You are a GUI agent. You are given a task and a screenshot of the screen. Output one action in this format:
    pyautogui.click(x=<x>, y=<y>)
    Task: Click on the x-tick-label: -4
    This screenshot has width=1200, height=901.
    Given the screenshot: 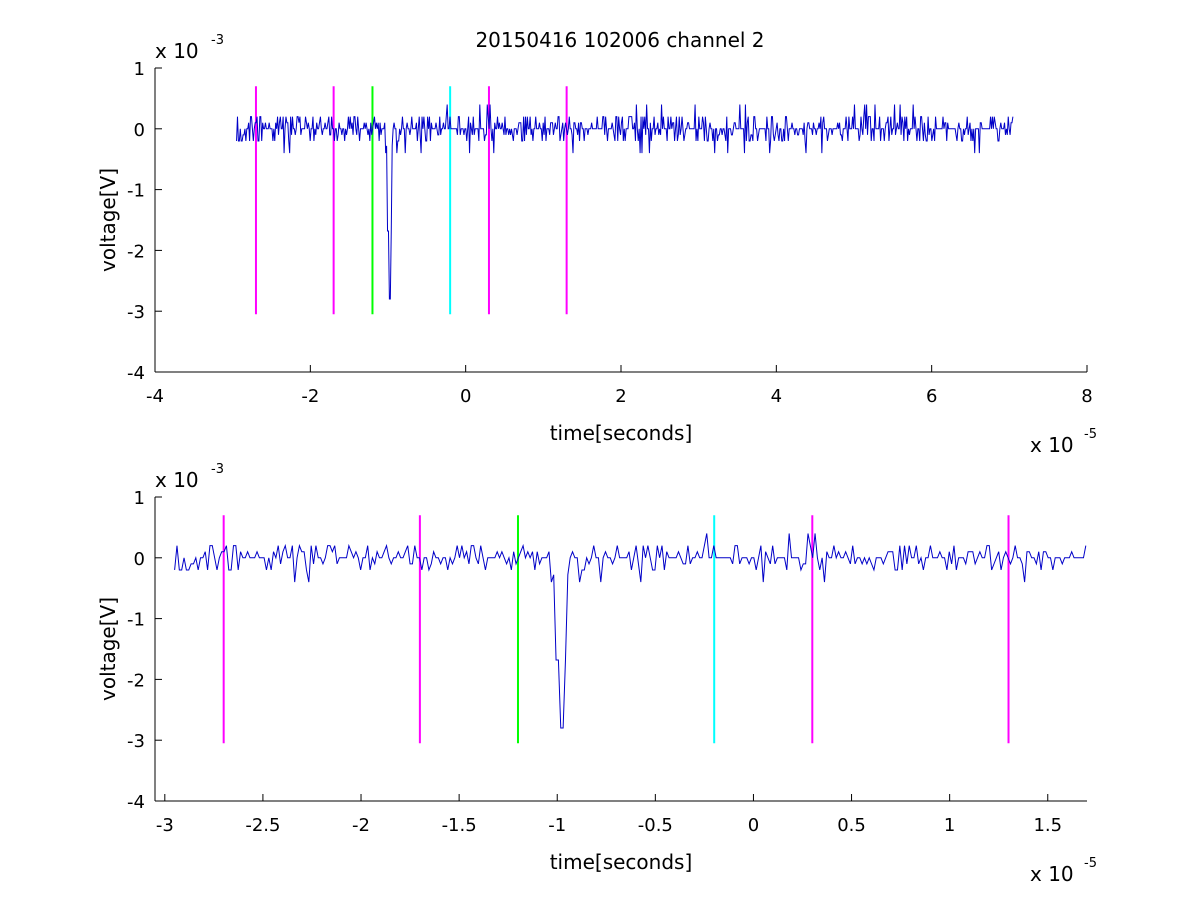 What is the action you would take?
    pyautogui.click(x=155, y=396)
    